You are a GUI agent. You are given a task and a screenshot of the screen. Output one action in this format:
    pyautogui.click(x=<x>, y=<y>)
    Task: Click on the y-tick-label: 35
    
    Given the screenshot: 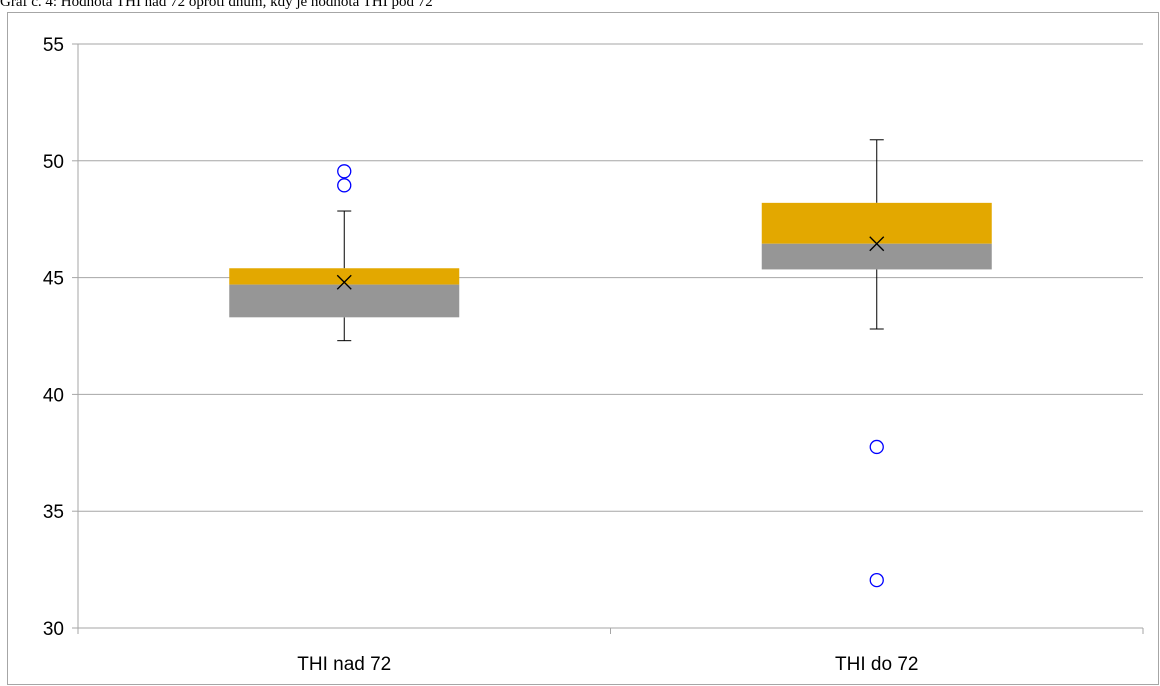 What is the action you would take?
    pyautogui.click(x=53, y=512)
    